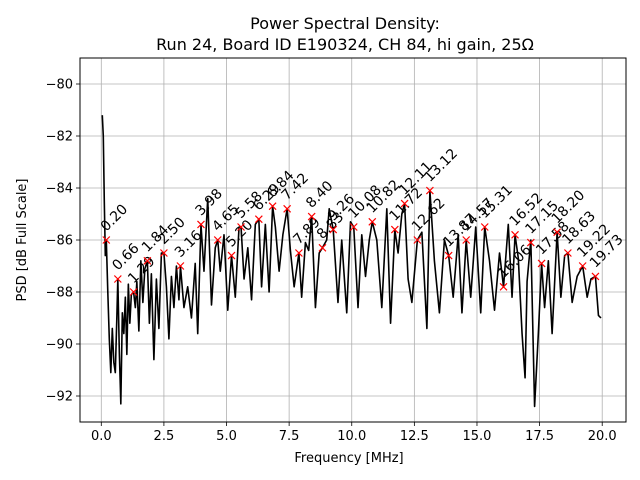  Describe the element at coordinates (602, 436) in the screenshot. I see `x-tick-label: 20.0` at that location.